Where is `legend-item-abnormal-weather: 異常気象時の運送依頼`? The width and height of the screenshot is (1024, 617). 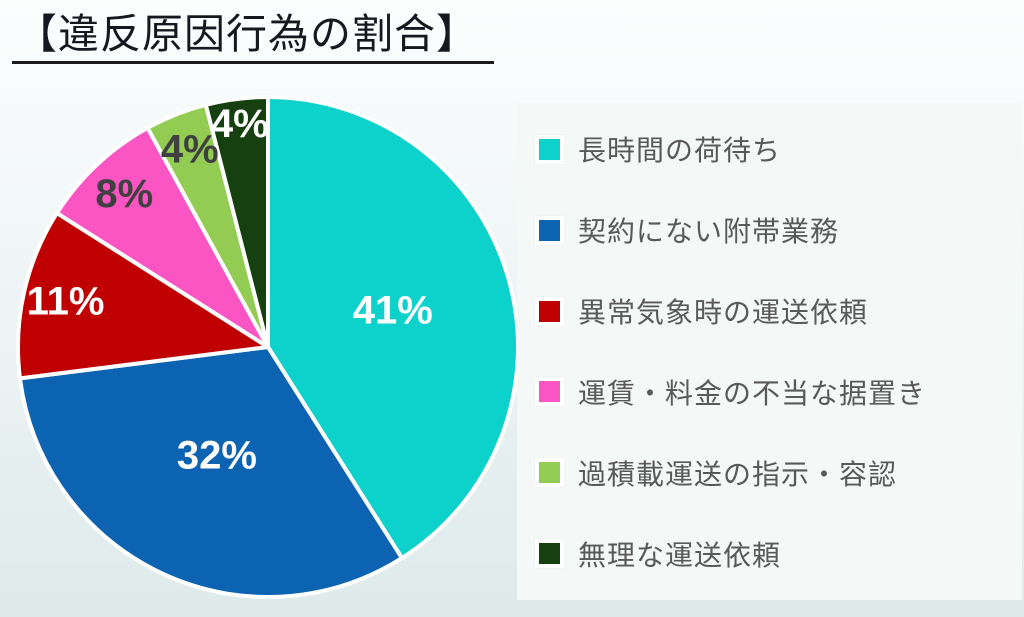 legend-item-abnormal-weather: 異常気象時の運送依頼 is located at coordinates (778, 311).